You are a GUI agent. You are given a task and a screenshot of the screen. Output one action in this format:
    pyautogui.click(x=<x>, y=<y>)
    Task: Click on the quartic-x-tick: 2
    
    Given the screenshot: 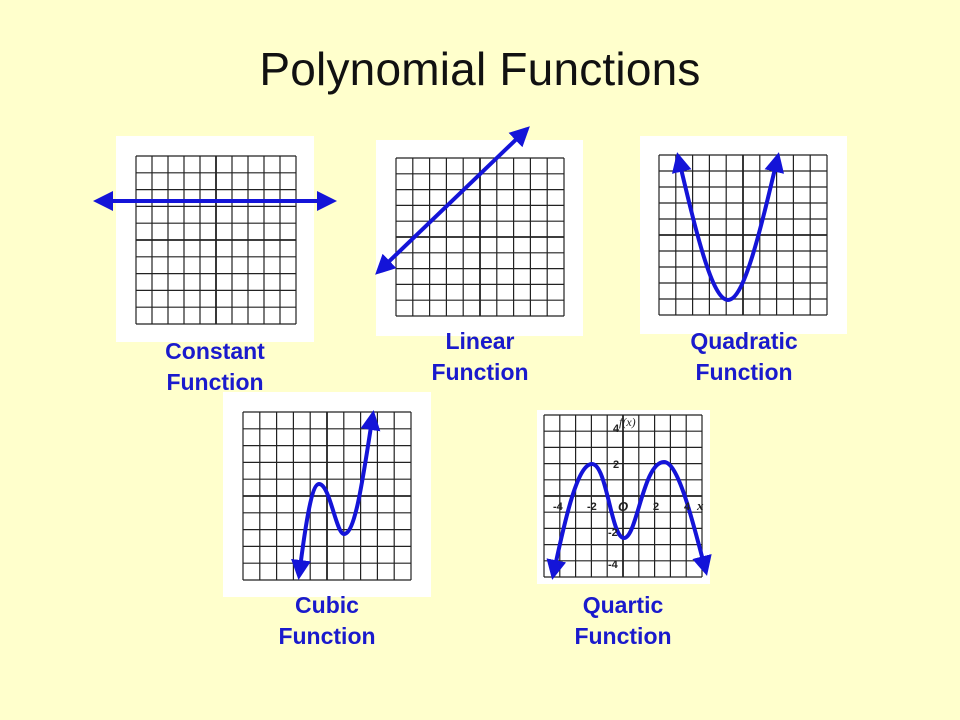 What is the action you would take?
    pyautogui.click(x=656, y=507)
    